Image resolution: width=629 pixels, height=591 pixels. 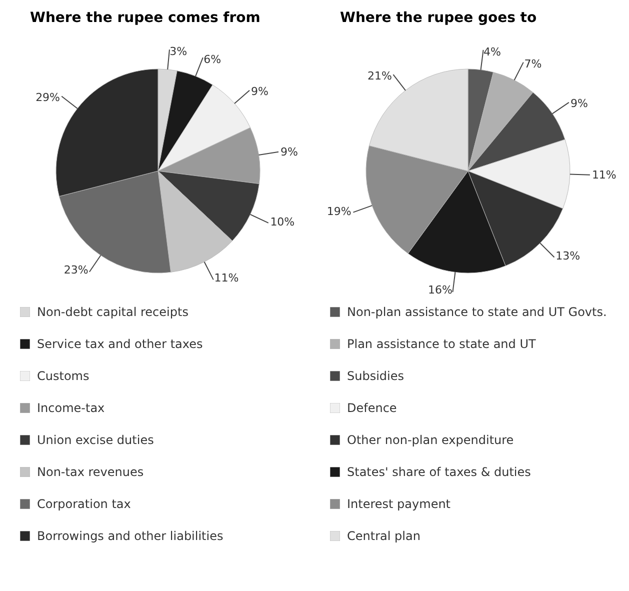 What do you see at coordinates (120, 344) in the screenshot?
I see `legend-label: Service tax and other taxes` at bounding box center [120, 344].